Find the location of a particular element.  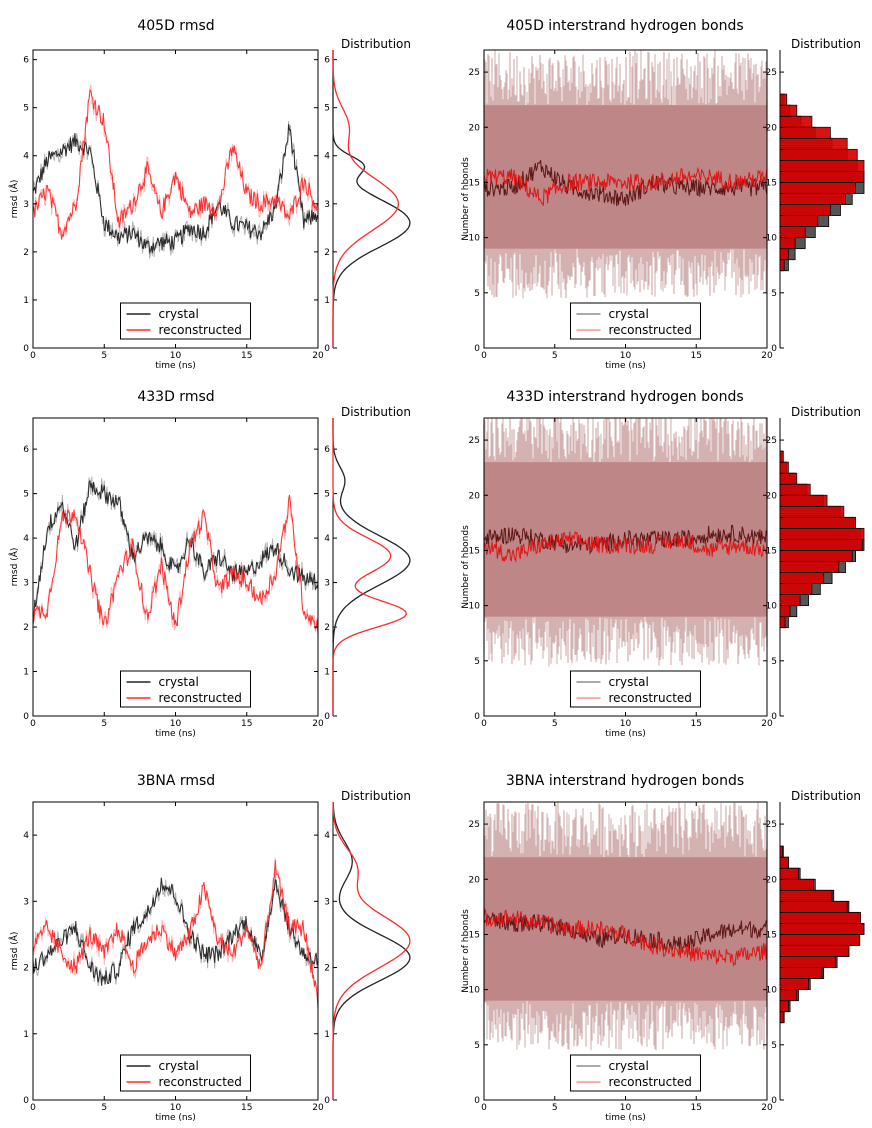

y-tick-label: 10 is located at coordinates (475, 239).